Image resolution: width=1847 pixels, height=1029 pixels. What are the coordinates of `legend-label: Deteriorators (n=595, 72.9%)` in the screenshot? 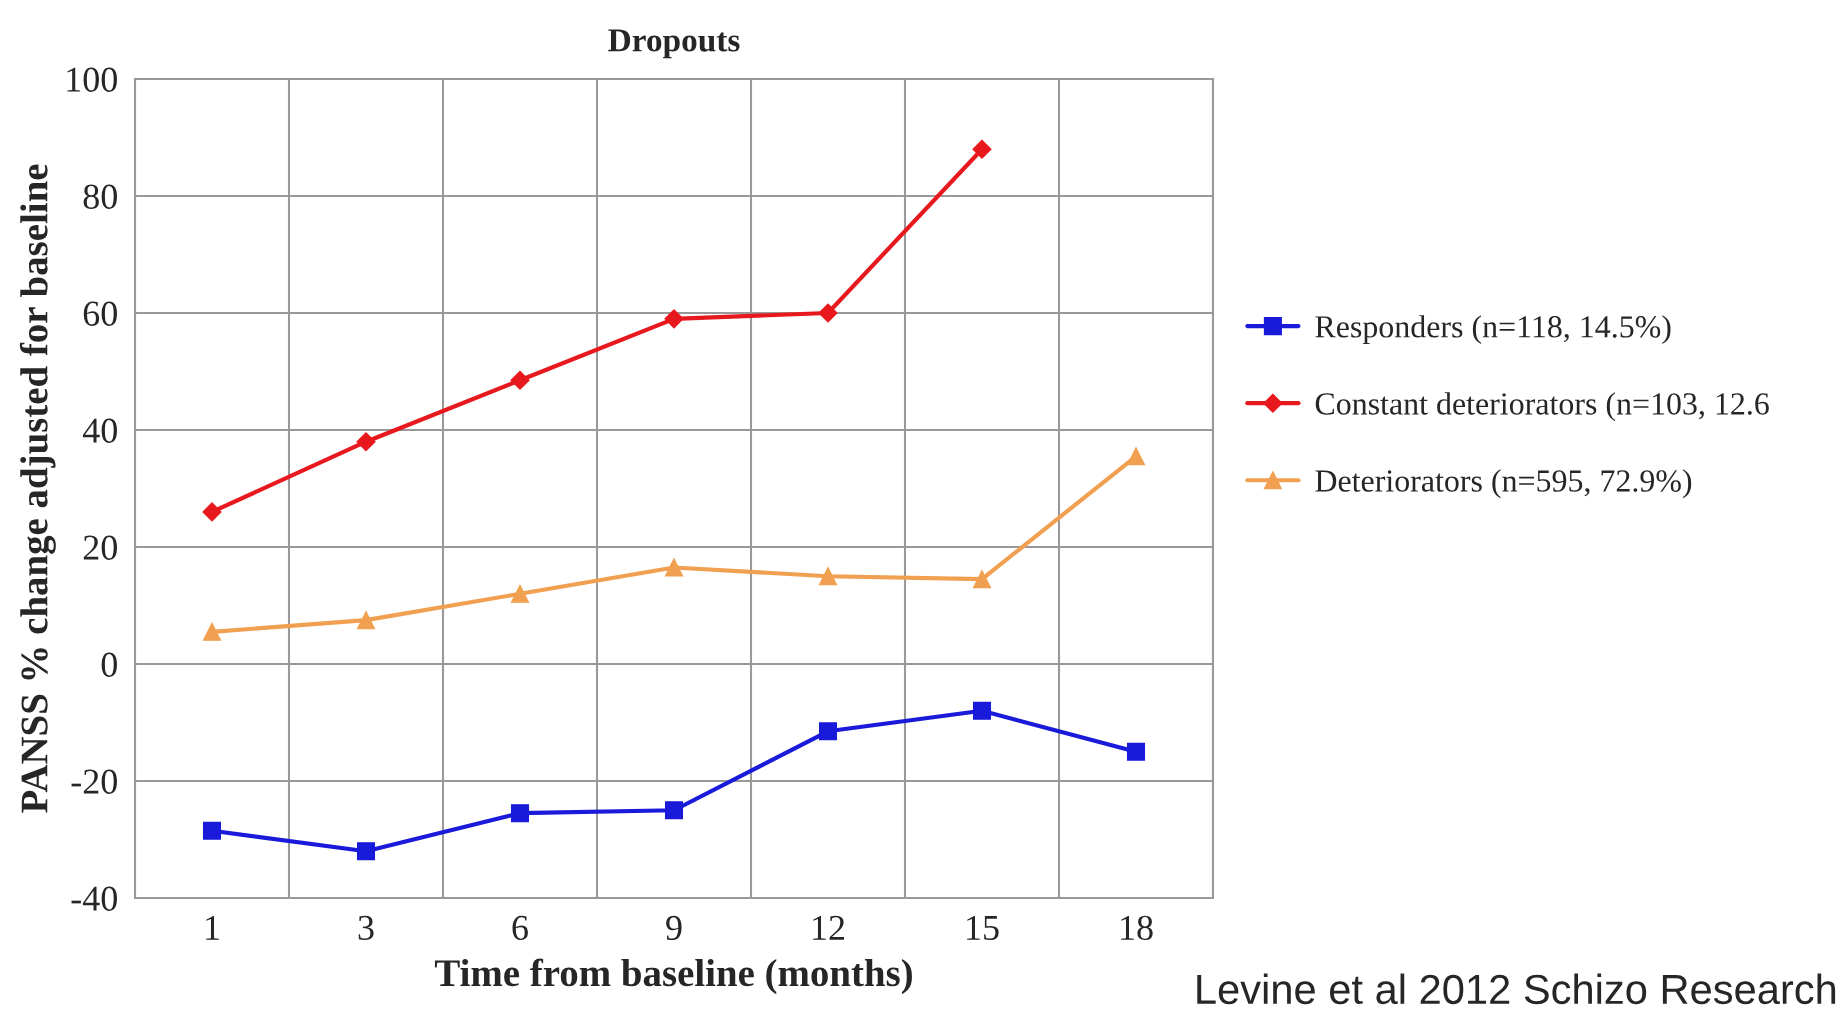 It's located at (1503, 484).